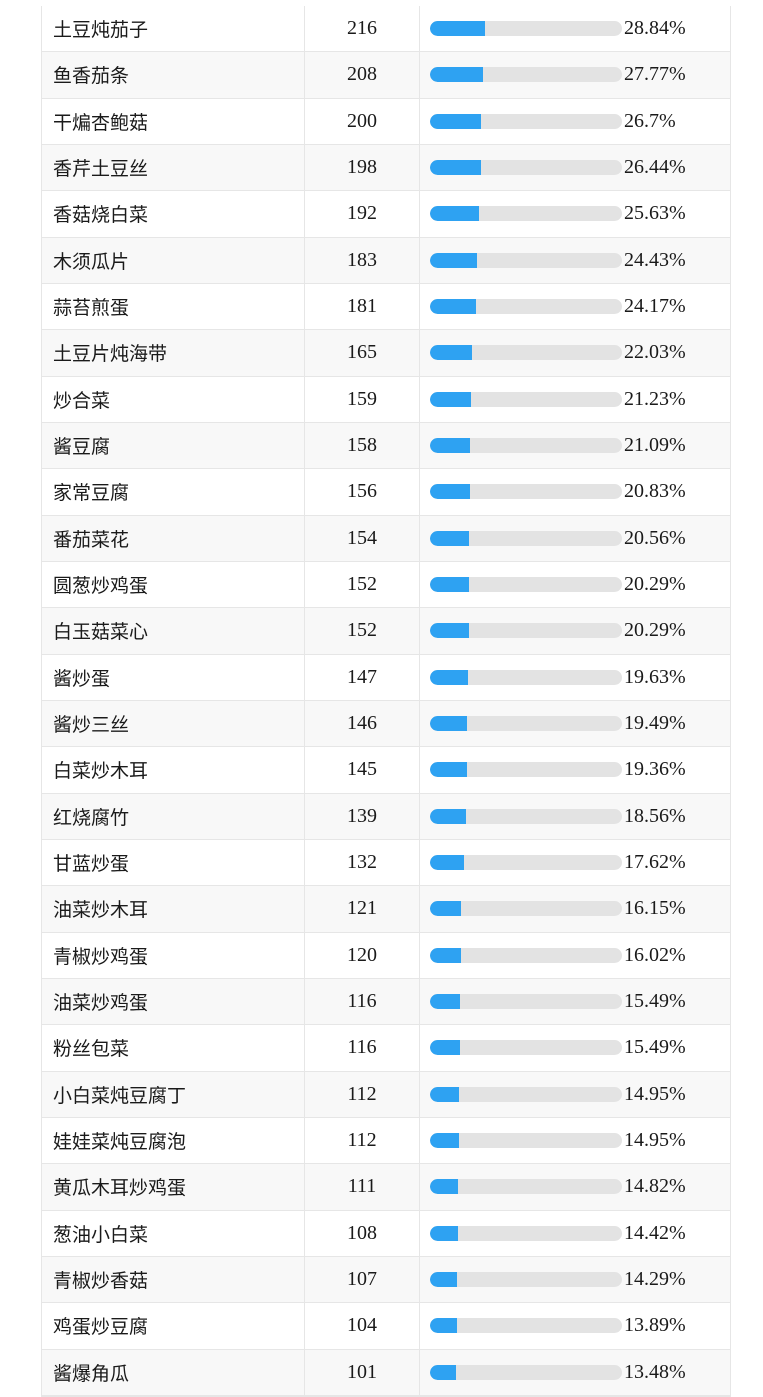 The image size is (763, 1397). Describe the element at coordinates (655, 676) in the screenshot. I see `percentage-text: 19.63%` at that location.